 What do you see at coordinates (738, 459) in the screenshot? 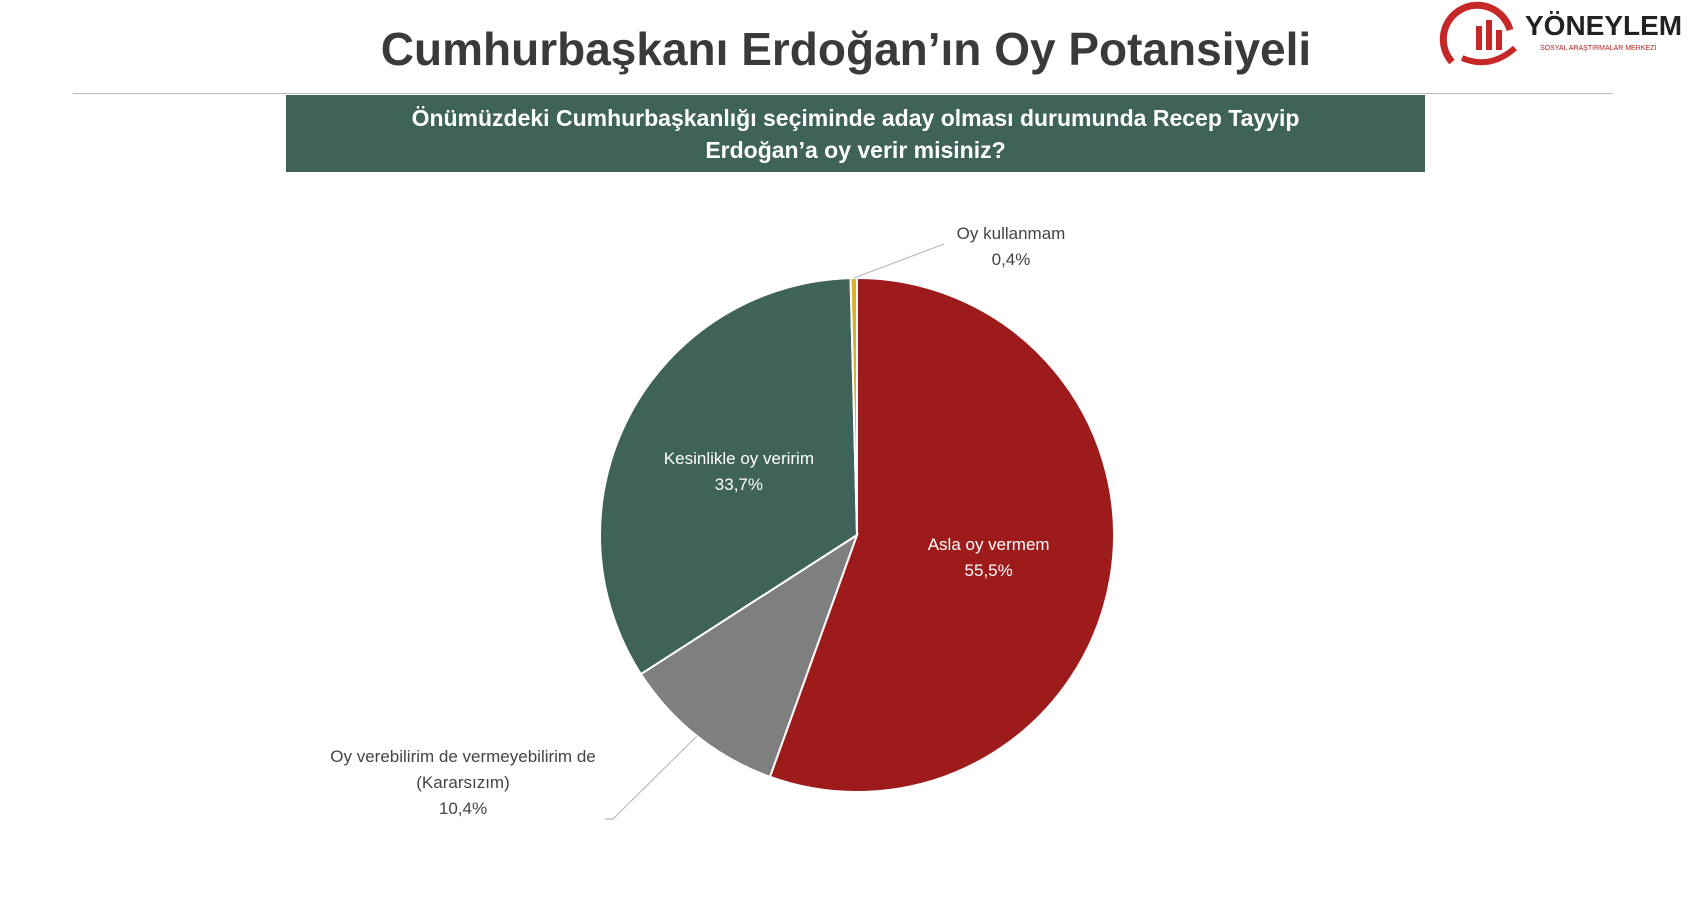
I see `category-label: Kesinlikle oy veririm` at bounding box center [738, 459].